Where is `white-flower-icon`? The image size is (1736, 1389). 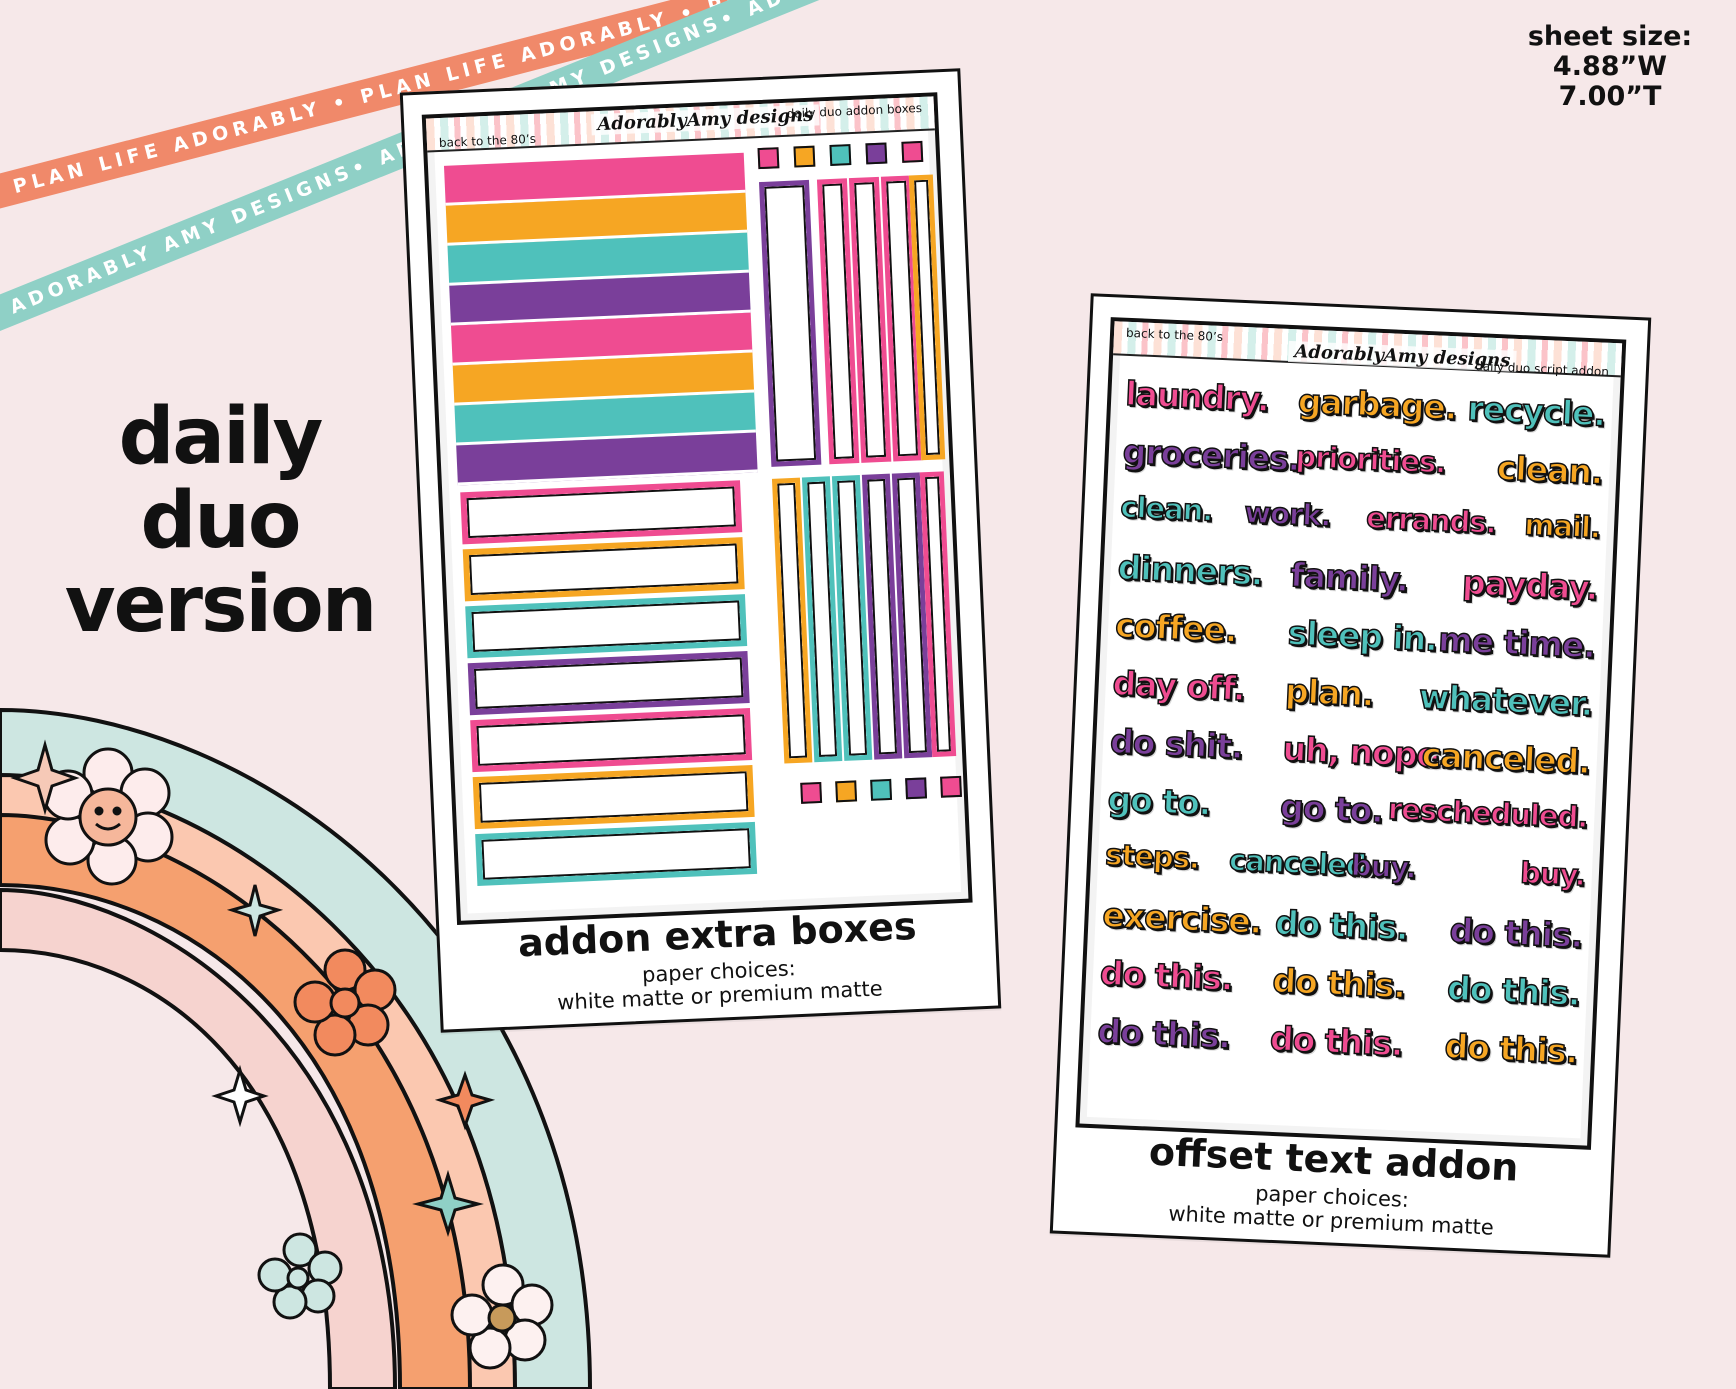 white-flower-icon is located at coordinates (502, 1316).